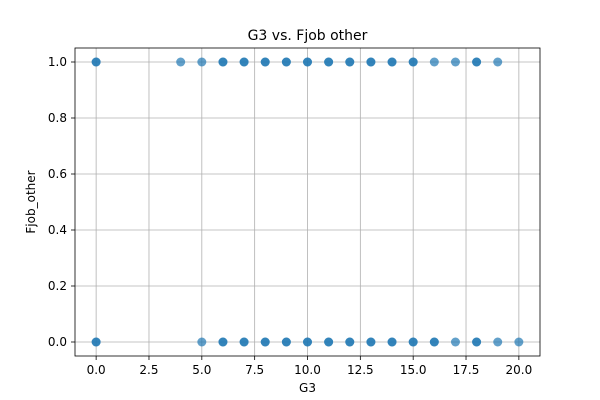 The image size is (600, 400). I want to click on x-tick-label: 7.5, so click(254, 370).